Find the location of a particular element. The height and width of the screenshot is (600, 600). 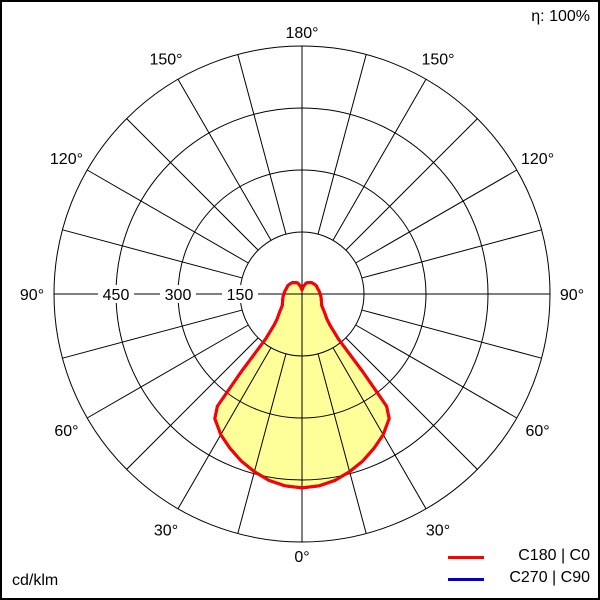

angle-label: 0° is located at coordinates (301, 557).